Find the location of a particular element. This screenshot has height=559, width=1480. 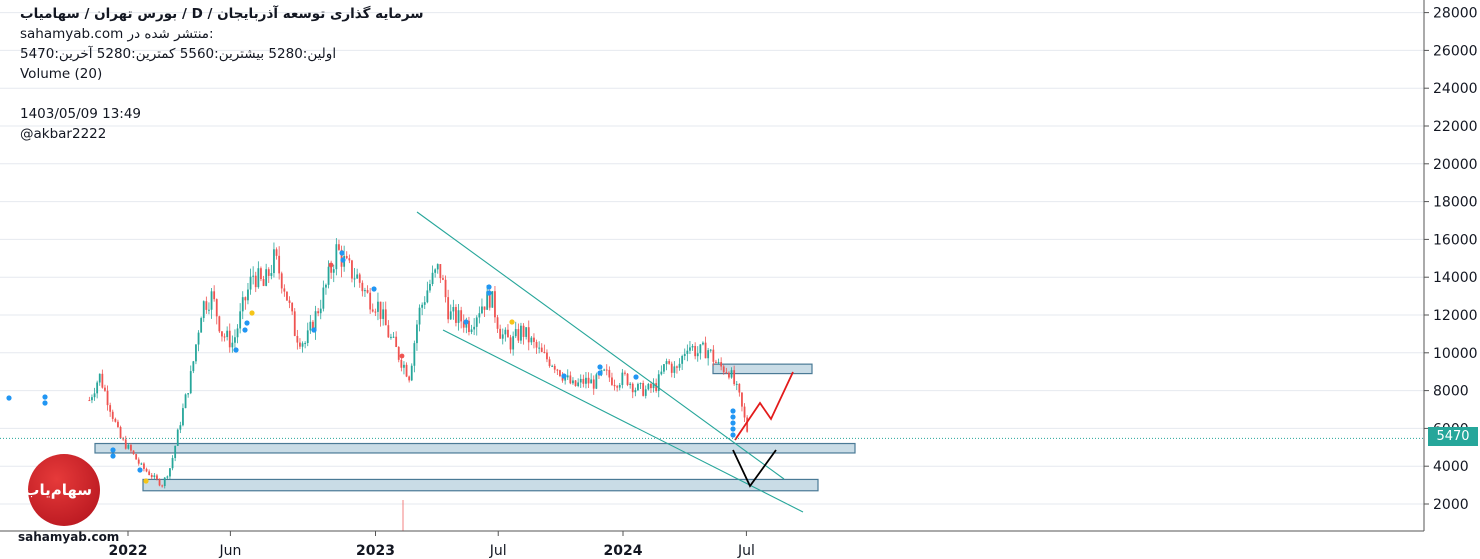

published-on: sahamyab.com منتشر شده در: is located at coordinates (117, 34).